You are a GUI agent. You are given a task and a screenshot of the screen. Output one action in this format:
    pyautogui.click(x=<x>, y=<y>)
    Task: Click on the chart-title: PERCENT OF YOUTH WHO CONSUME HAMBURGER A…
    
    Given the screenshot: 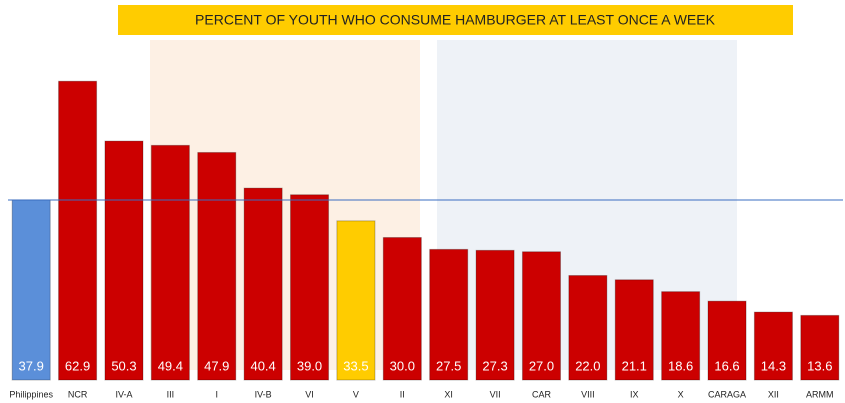 What is the action you would take?
    pyautogui.click(x=455, y=20)
    